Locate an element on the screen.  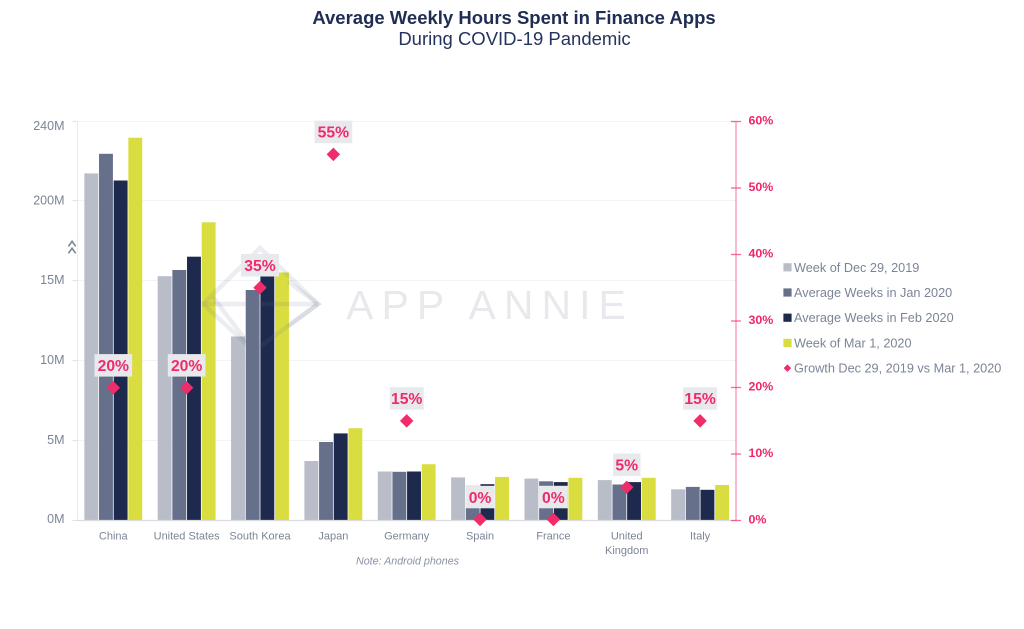
svg-text: Note: Android phones is located at coordinates (408, 562).